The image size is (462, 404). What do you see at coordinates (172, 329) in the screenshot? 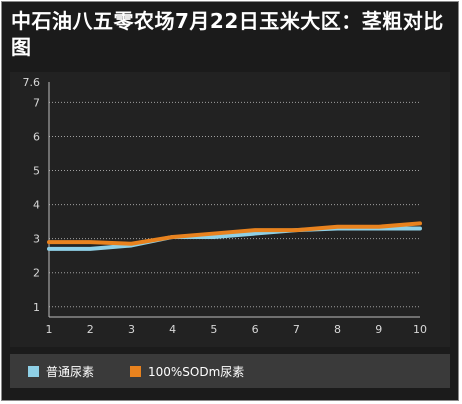
I see `x-tick-label-3: 4` at bounding box center [172, 329].